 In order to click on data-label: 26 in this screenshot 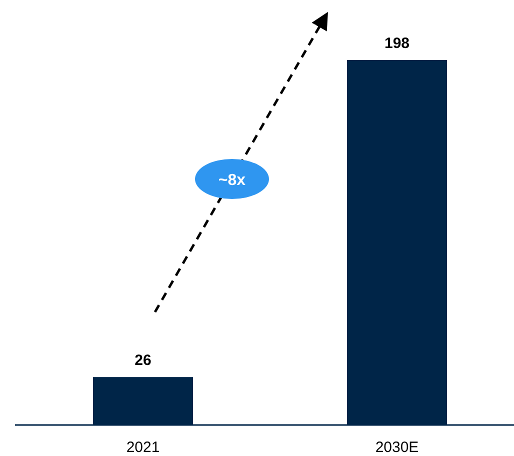, I will do `click(143, 361)`.